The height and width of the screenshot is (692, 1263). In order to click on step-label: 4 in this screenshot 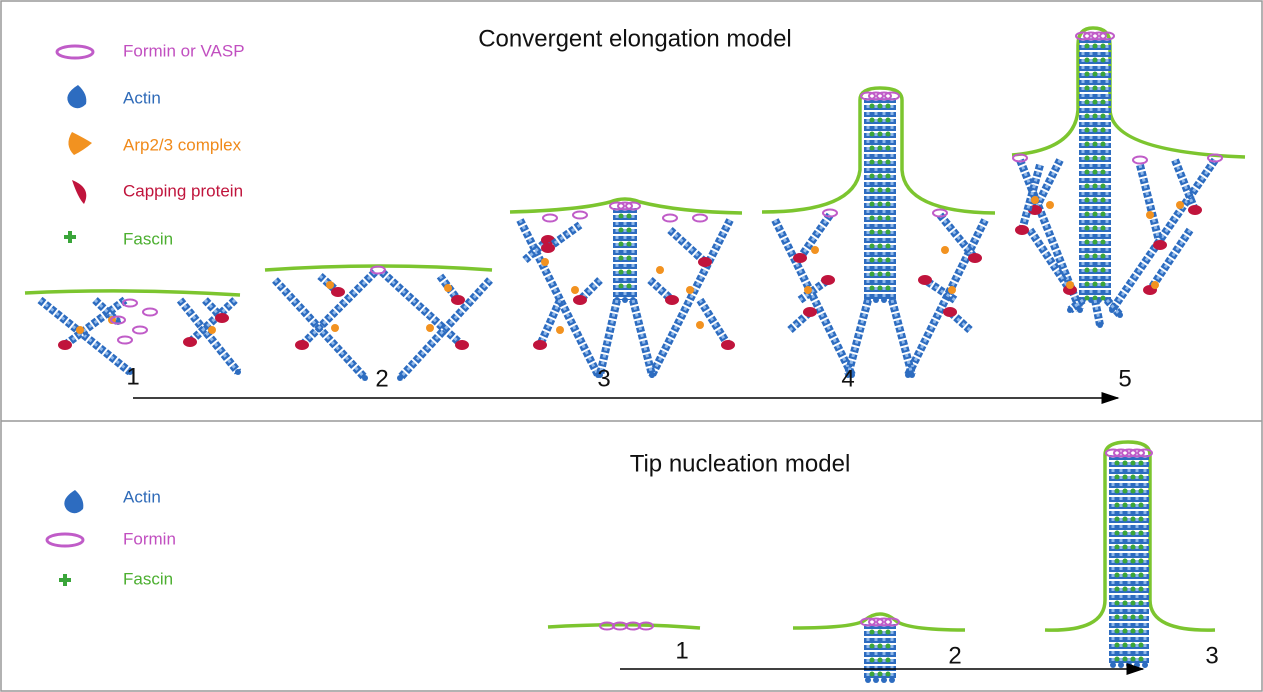, I will do `click(847, 378)`.